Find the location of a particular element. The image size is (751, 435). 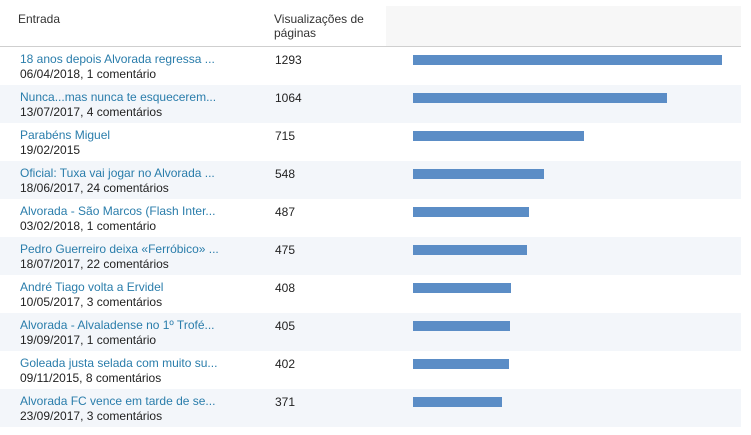

table-row: Parabéns Miguel 19/02/2015 715 is located at coordinates (370, 142).